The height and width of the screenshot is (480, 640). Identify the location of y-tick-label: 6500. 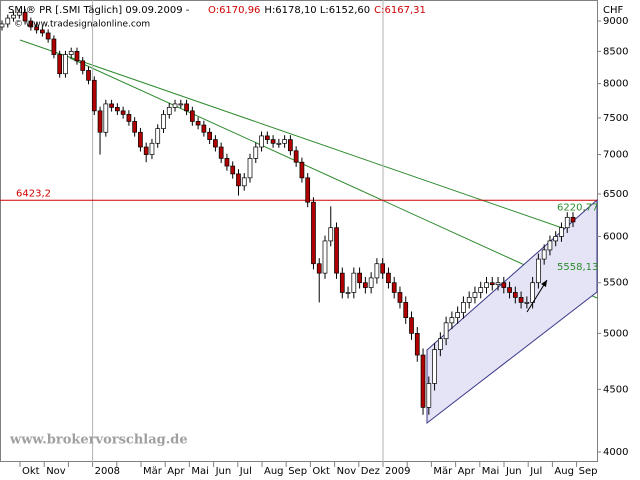
(615, 194).